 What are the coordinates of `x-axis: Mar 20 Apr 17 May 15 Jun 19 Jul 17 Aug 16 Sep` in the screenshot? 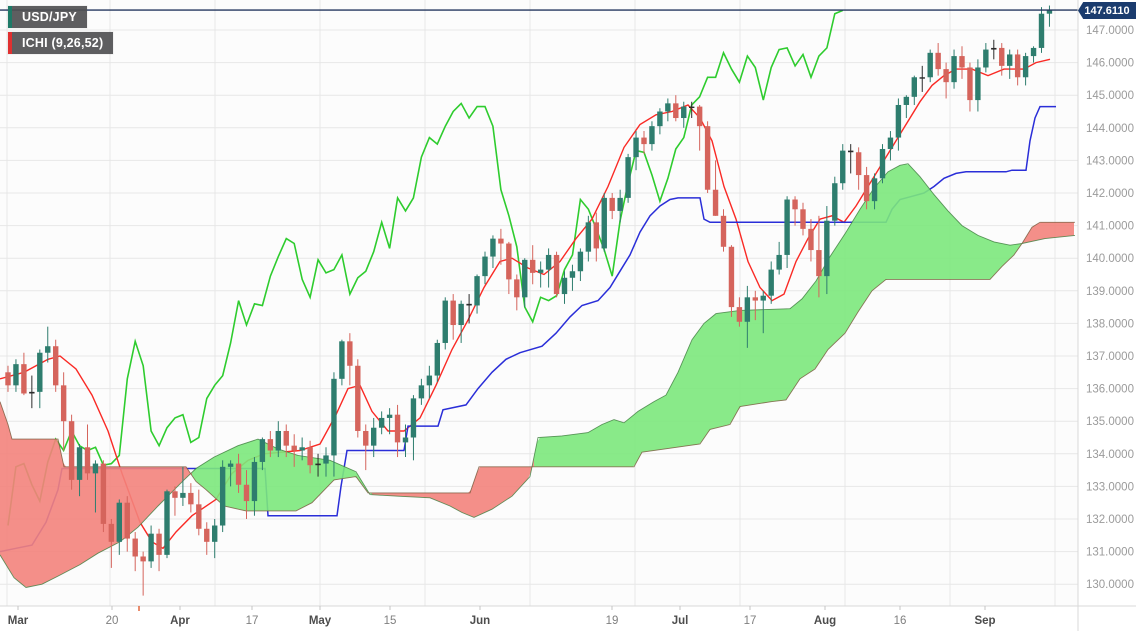 It's located at (502, 616).